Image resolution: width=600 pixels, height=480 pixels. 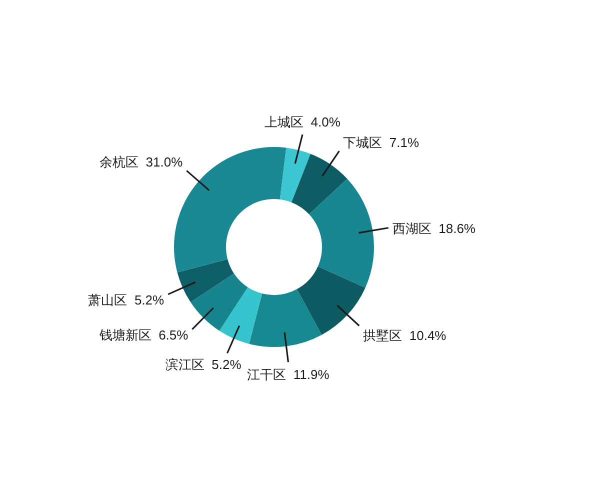 I want to click on slice-label: 余杭区 31.0%, so click(x=142, y=162).